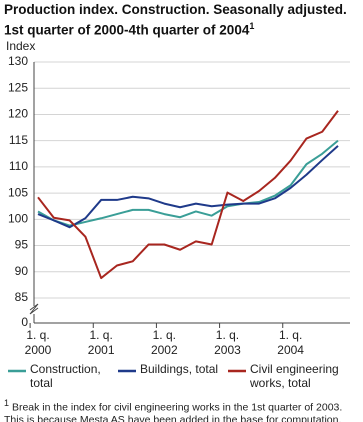 The height and width of the screenshot is (422, 363). I want to click on axis-break, so click(34, 309).